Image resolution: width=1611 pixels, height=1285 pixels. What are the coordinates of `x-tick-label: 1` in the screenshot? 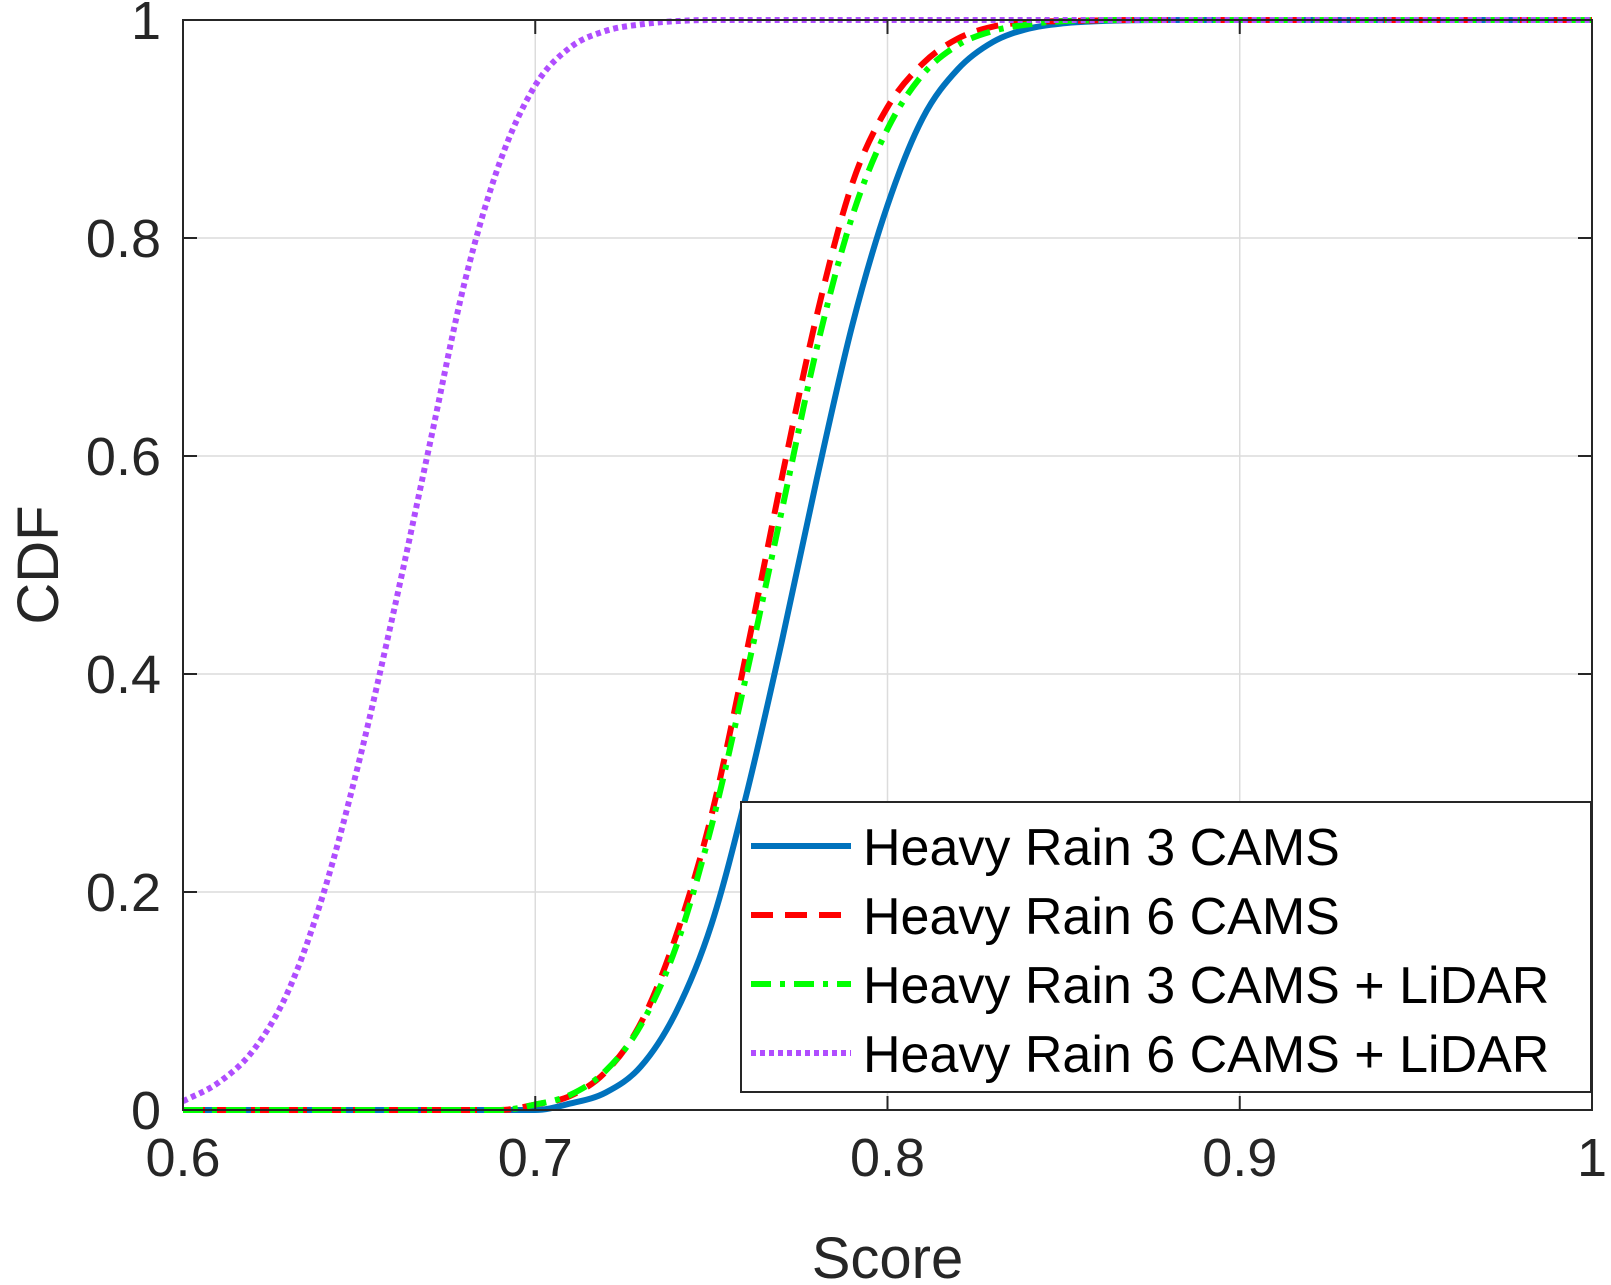 It's located at (1592, 1158).